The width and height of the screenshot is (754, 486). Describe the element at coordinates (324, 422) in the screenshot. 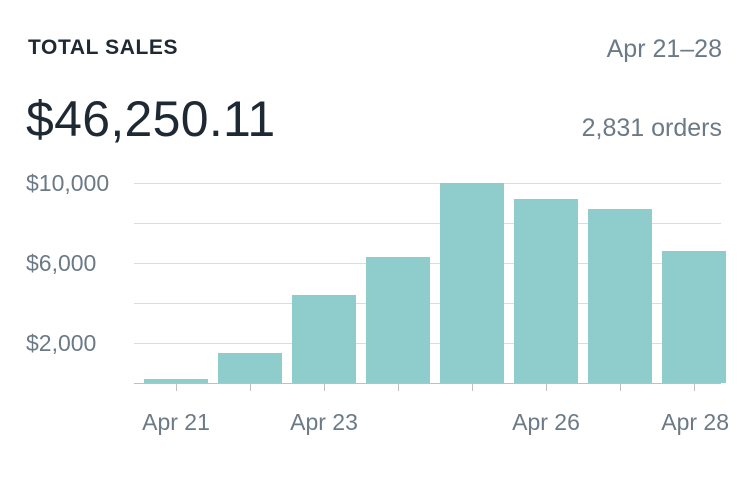

I see `x-tick-label: Apr 23` at that location.